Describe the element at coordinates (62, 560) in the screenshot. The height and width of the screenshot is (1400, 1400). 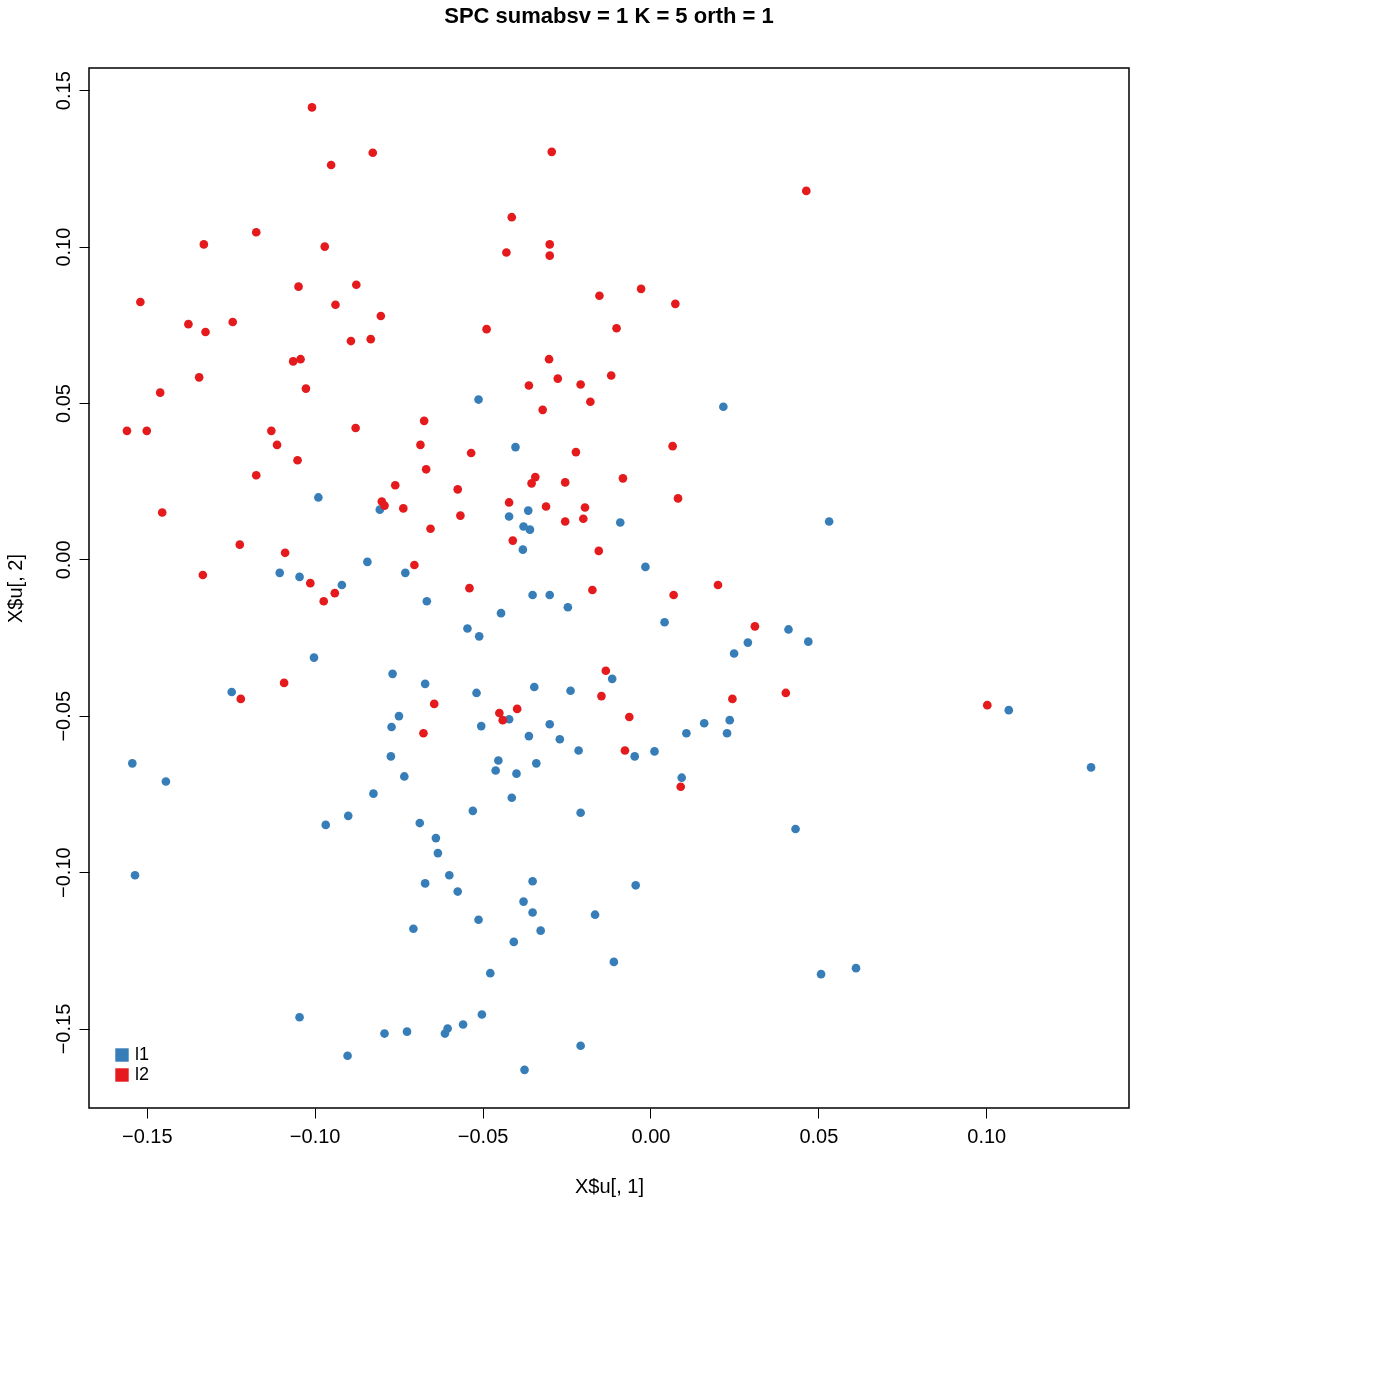
I see `y-tick-label: 0.00` at that location.